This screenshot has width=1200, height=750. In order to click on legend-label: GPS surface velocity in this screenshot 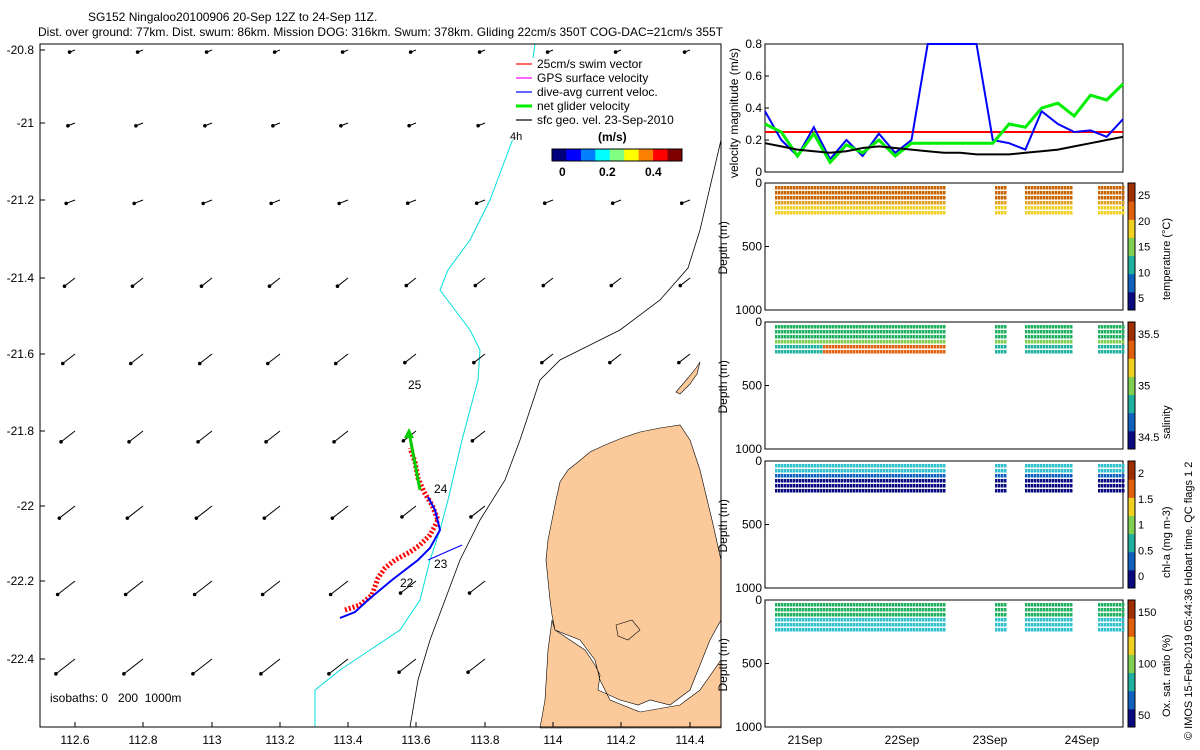, I will do `click(592, 78)`.